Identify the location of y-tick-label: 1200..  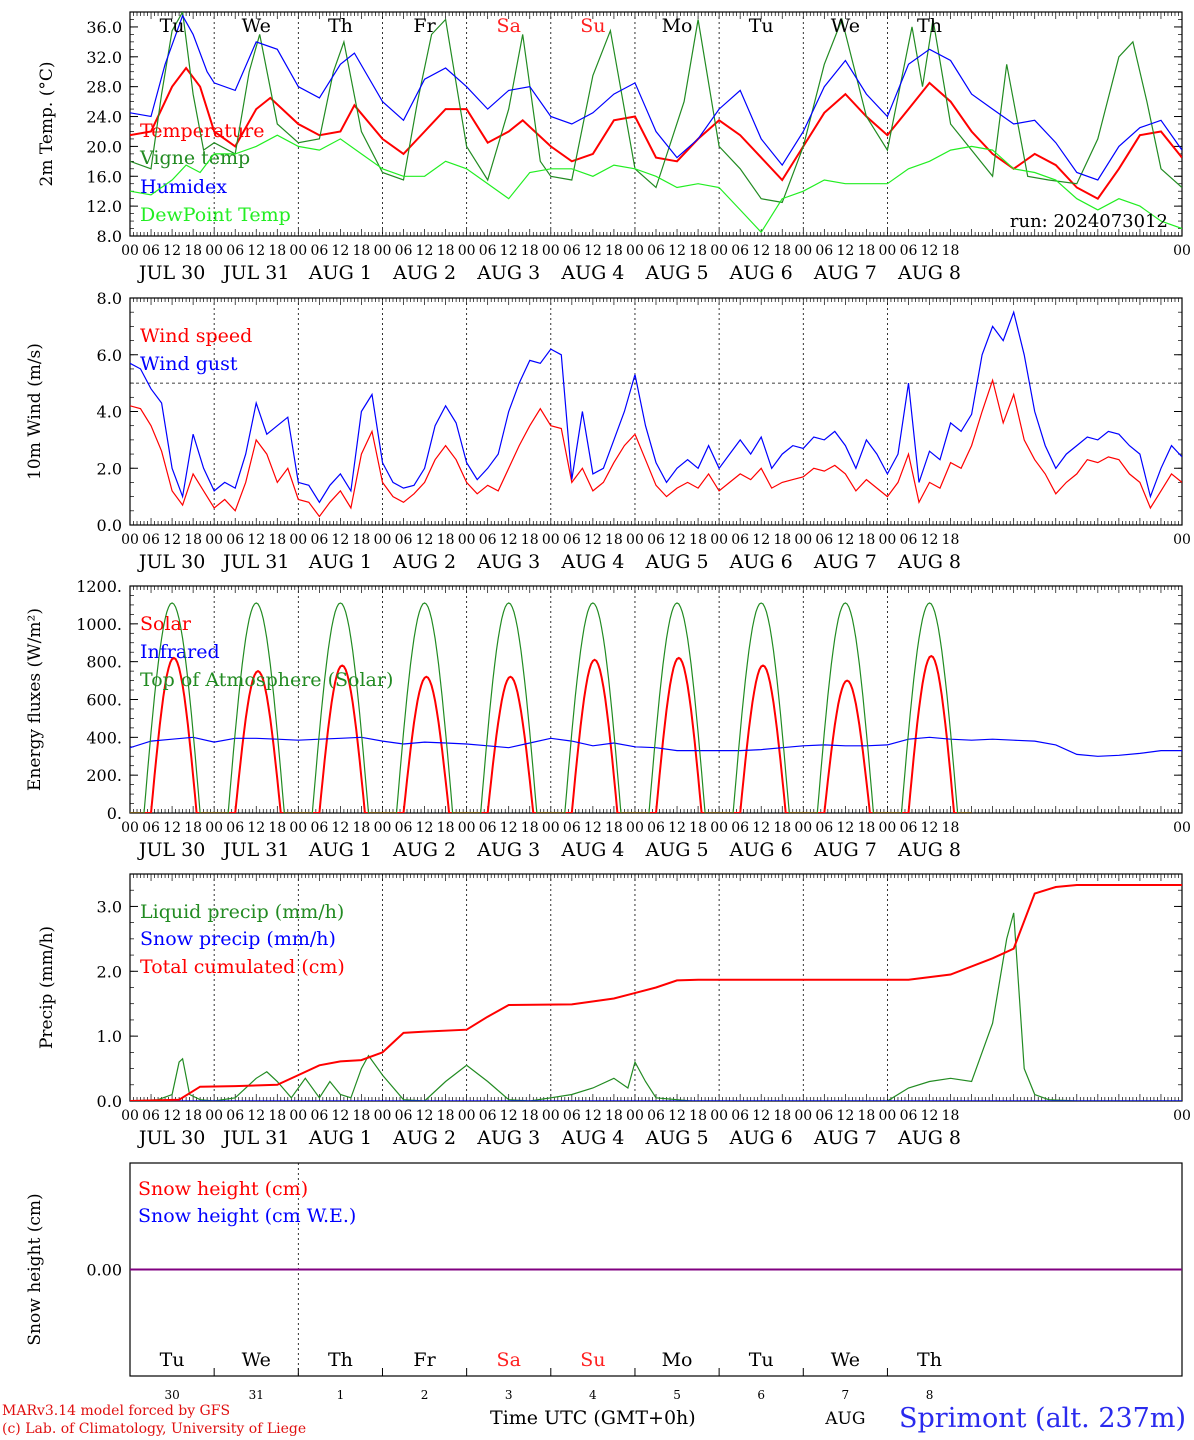
(99, 586).